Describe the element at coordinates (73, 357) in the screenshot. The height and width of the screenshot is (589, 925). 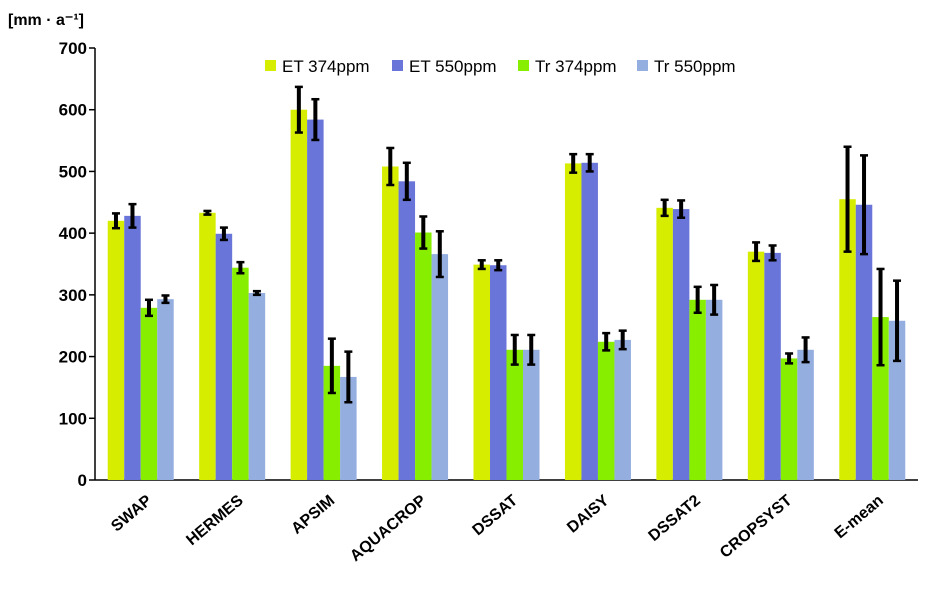
I see `y-tick-label: 200` at that location.